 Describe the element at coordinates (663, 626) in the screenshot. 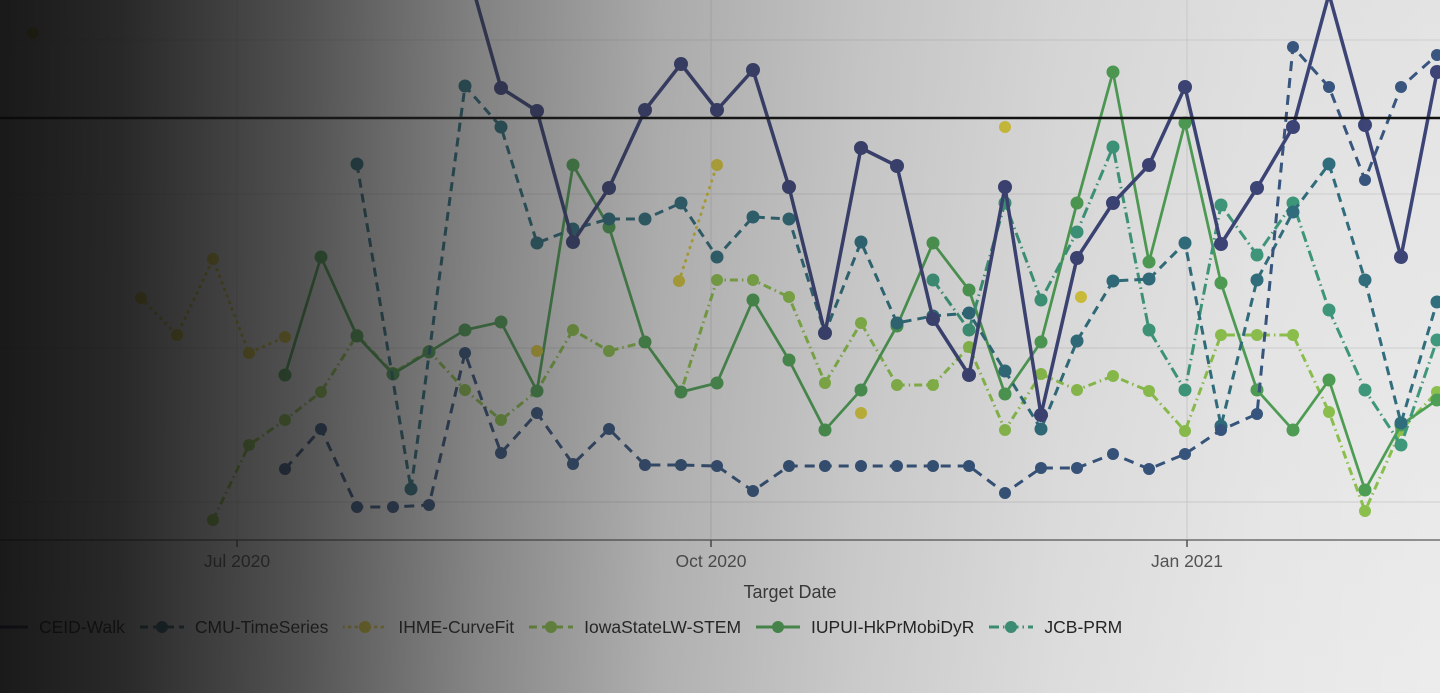

I see `legend-label: IowaStateLW-STEM` at that location.